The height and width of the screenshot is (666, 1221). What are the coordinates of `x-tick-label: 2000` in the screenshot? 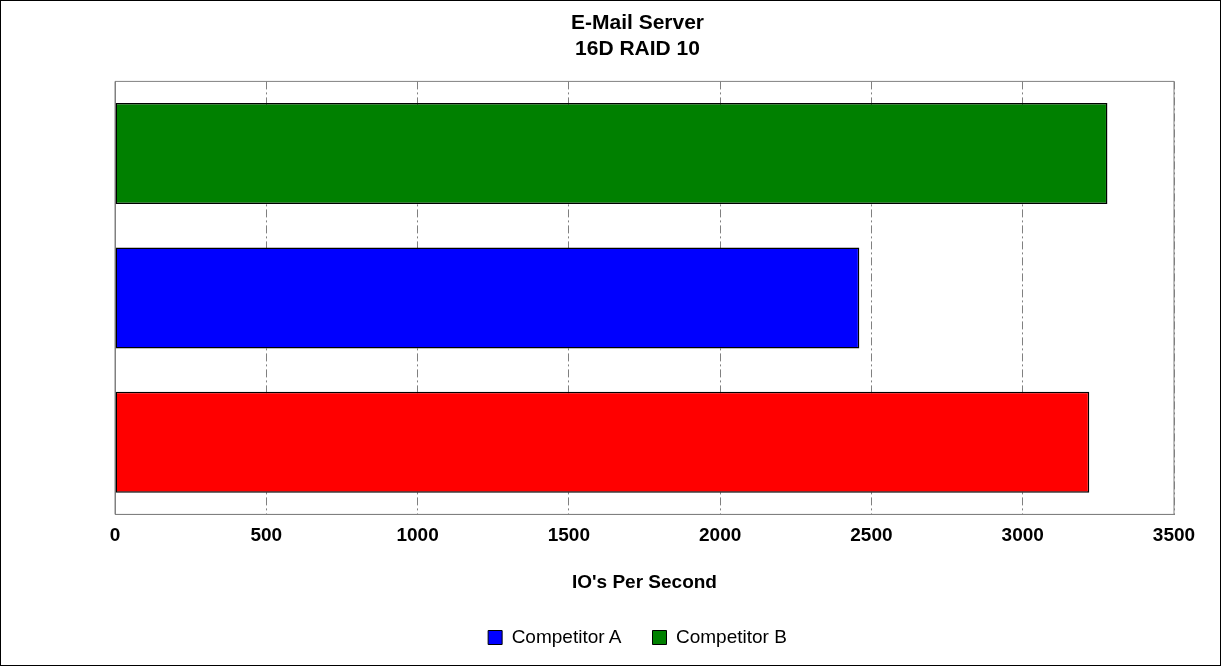 It's located at (720, 535).